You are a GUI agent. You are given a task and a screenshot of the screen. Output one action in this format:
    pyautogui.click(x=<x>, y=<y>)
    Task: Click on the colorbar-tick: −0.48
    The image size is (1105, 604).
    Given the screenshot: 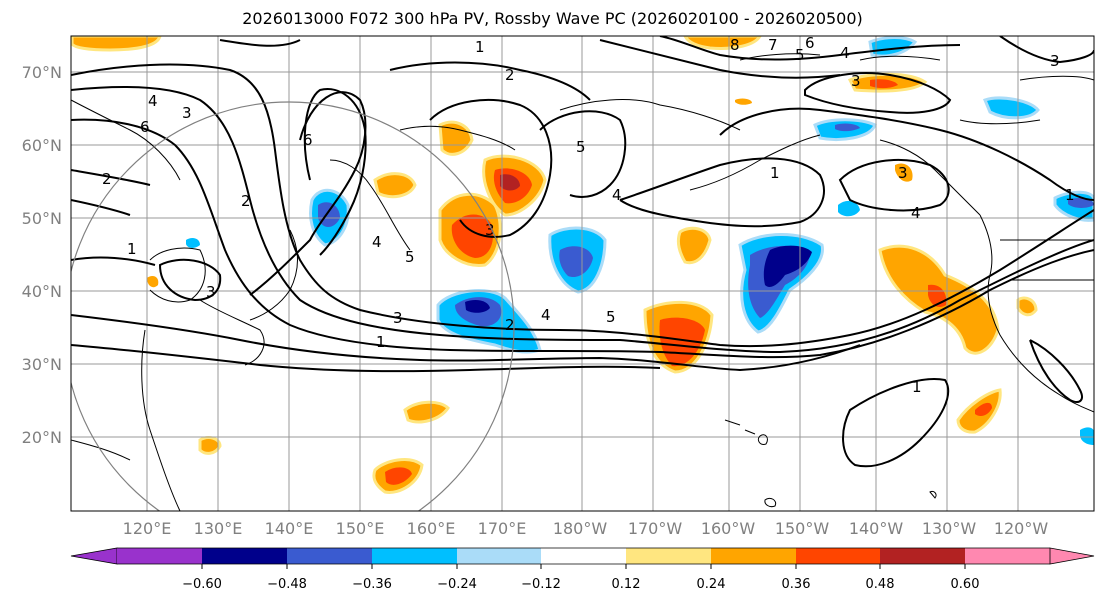 What is the action you would take?
    pyautogui.click(x=287, y=584)
    